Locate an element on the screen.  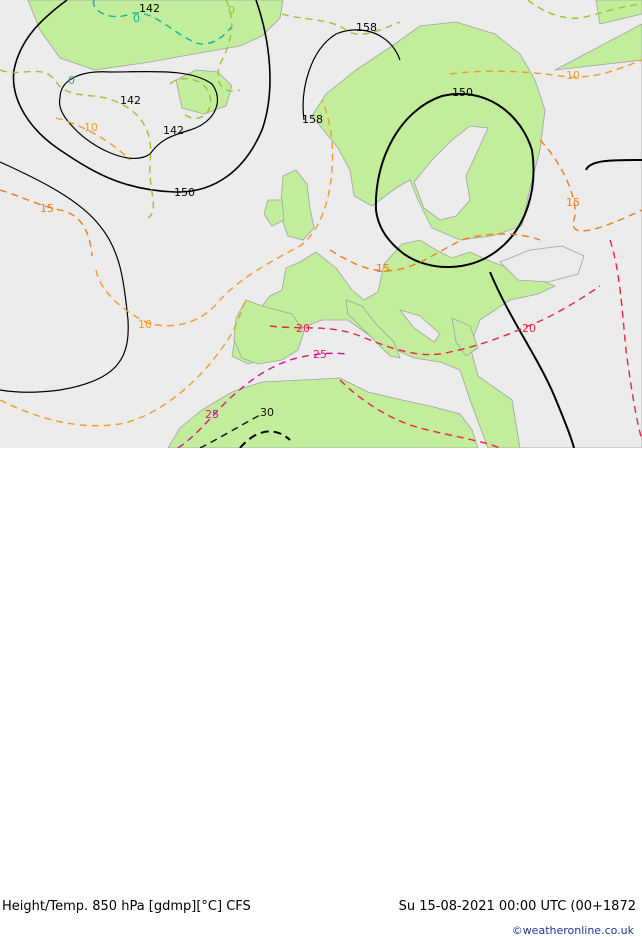
isotherm-10-left is located at coordinates (93, 139).